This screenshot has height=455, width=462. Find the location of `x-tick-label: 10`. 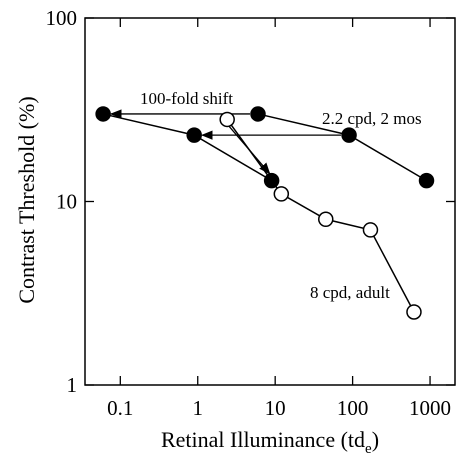

x-tick-label: 10 is located at coordinates (275, 408).